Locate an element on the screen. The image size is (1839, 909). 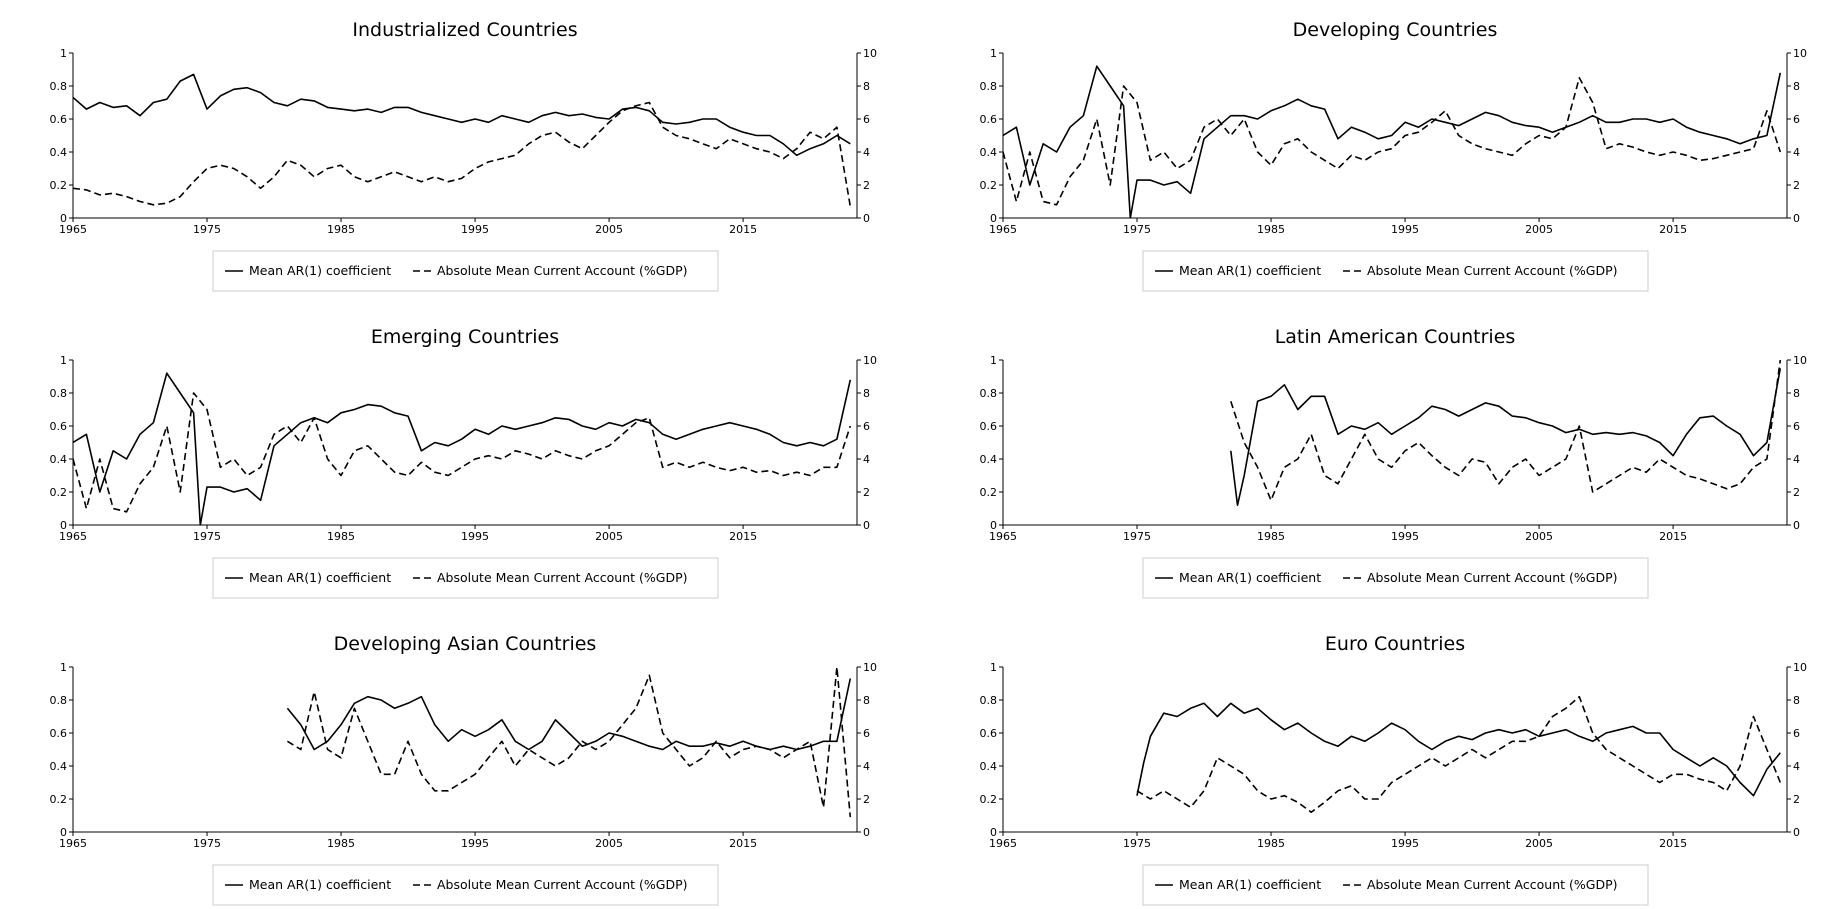
chart-title: Industrialized Countries is located at coordinates (464, 30).